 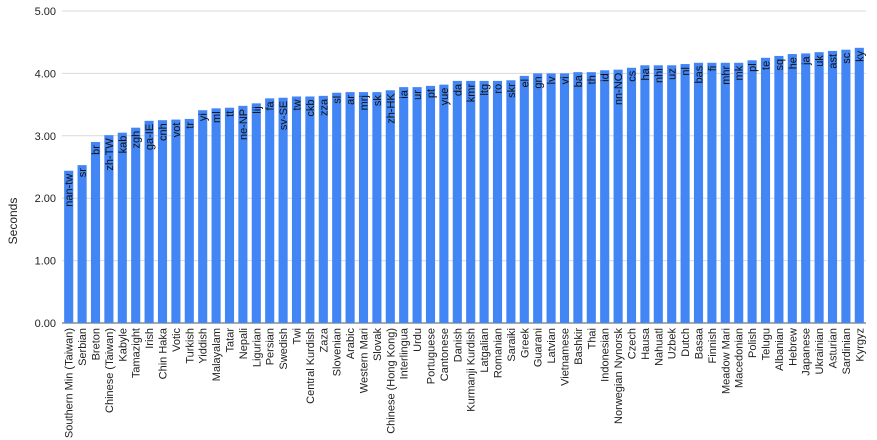 I want to click on x-tick-label: Serbian, so click(x=83, y=347).